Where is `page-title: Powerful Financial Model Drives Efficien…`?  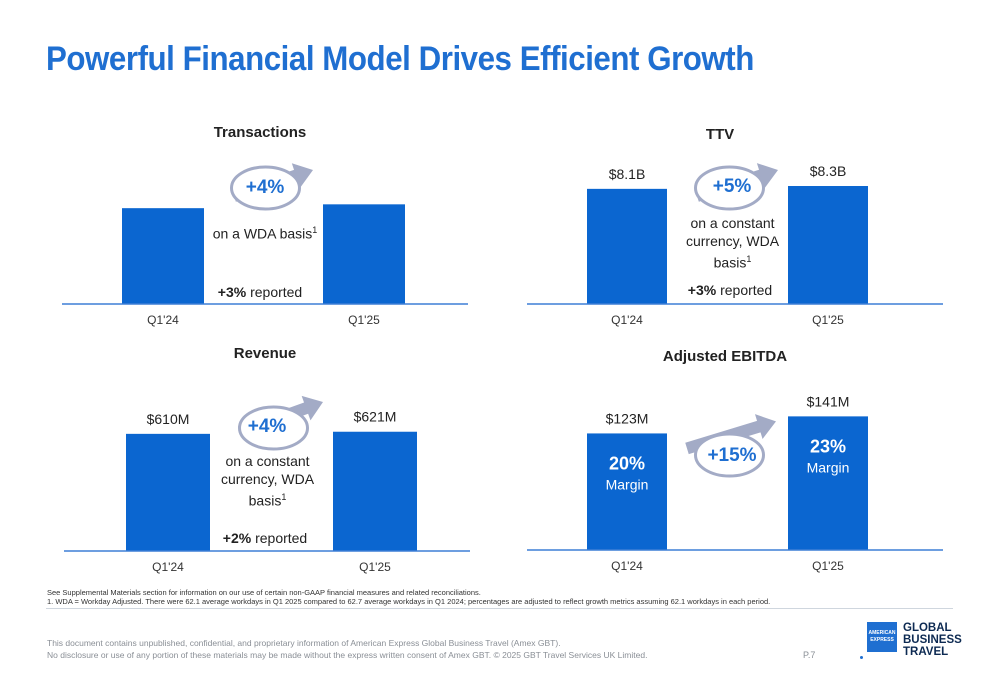 page-title: Powerful Financial Model Drives Efficien… is located at coordinates (400, 59).